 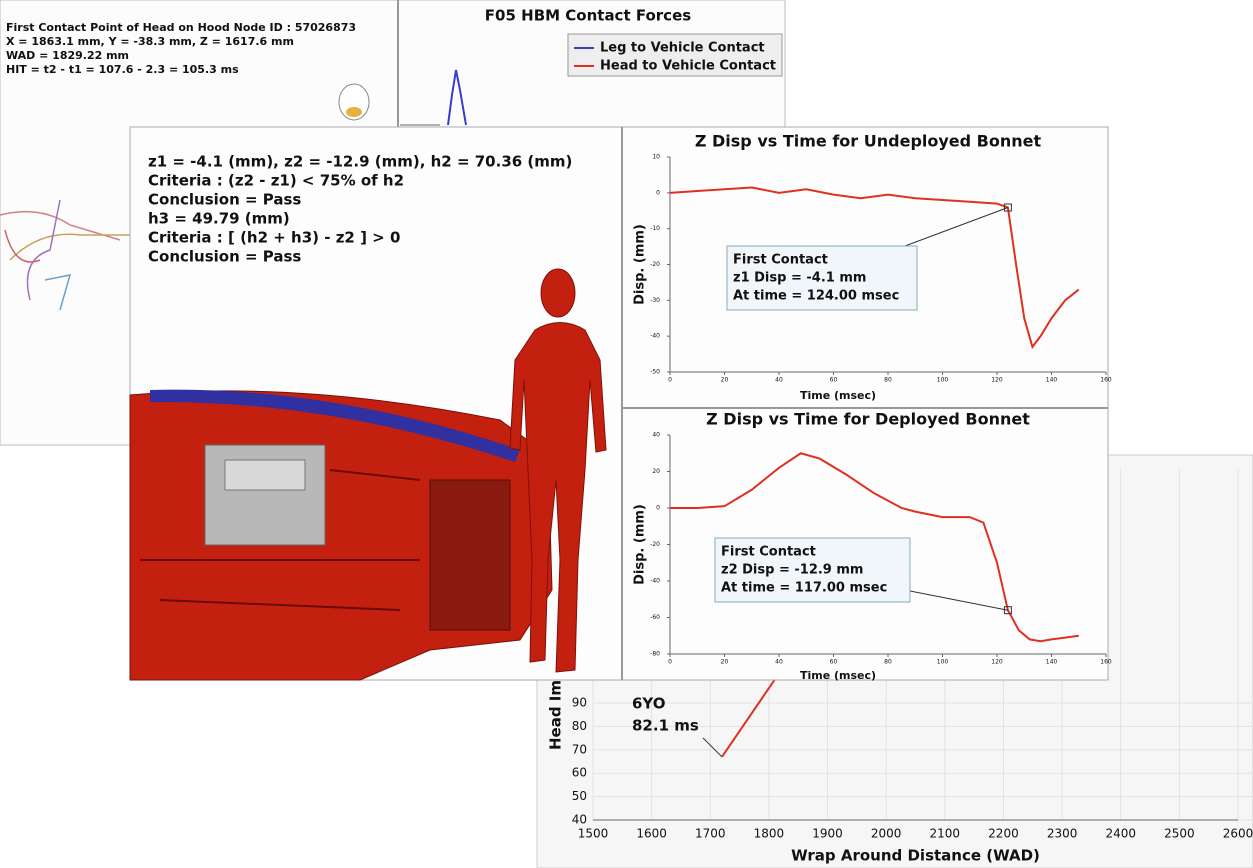 What do you see at coordinates (276, 181) in the screenshot?
I see `criteria-line: Criteria : (z2 - z1) < 75% of h2` at bounding box center [276, 181].